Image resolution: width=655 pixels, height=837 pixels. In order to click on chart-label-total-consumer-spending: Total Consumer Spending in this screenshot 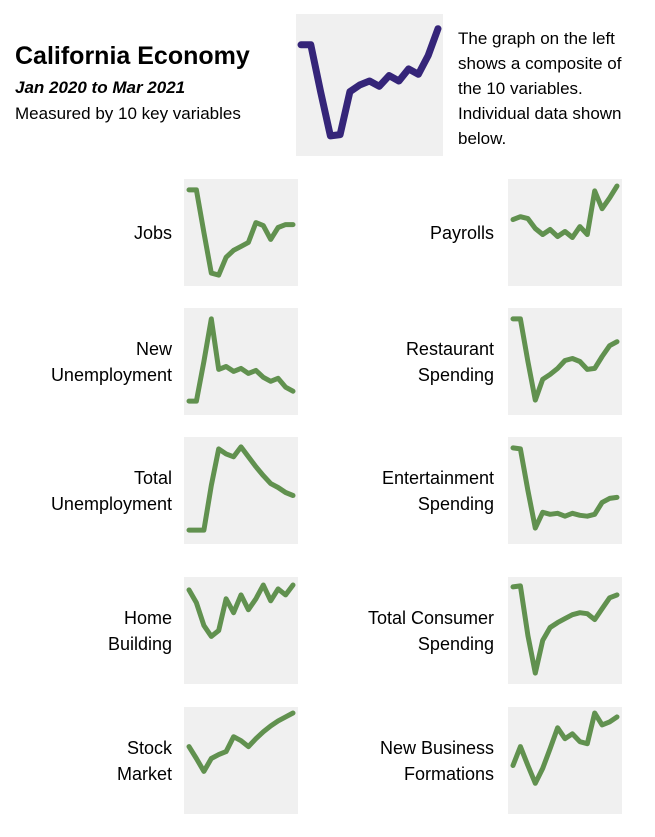, I will do `click(430, 630)`.